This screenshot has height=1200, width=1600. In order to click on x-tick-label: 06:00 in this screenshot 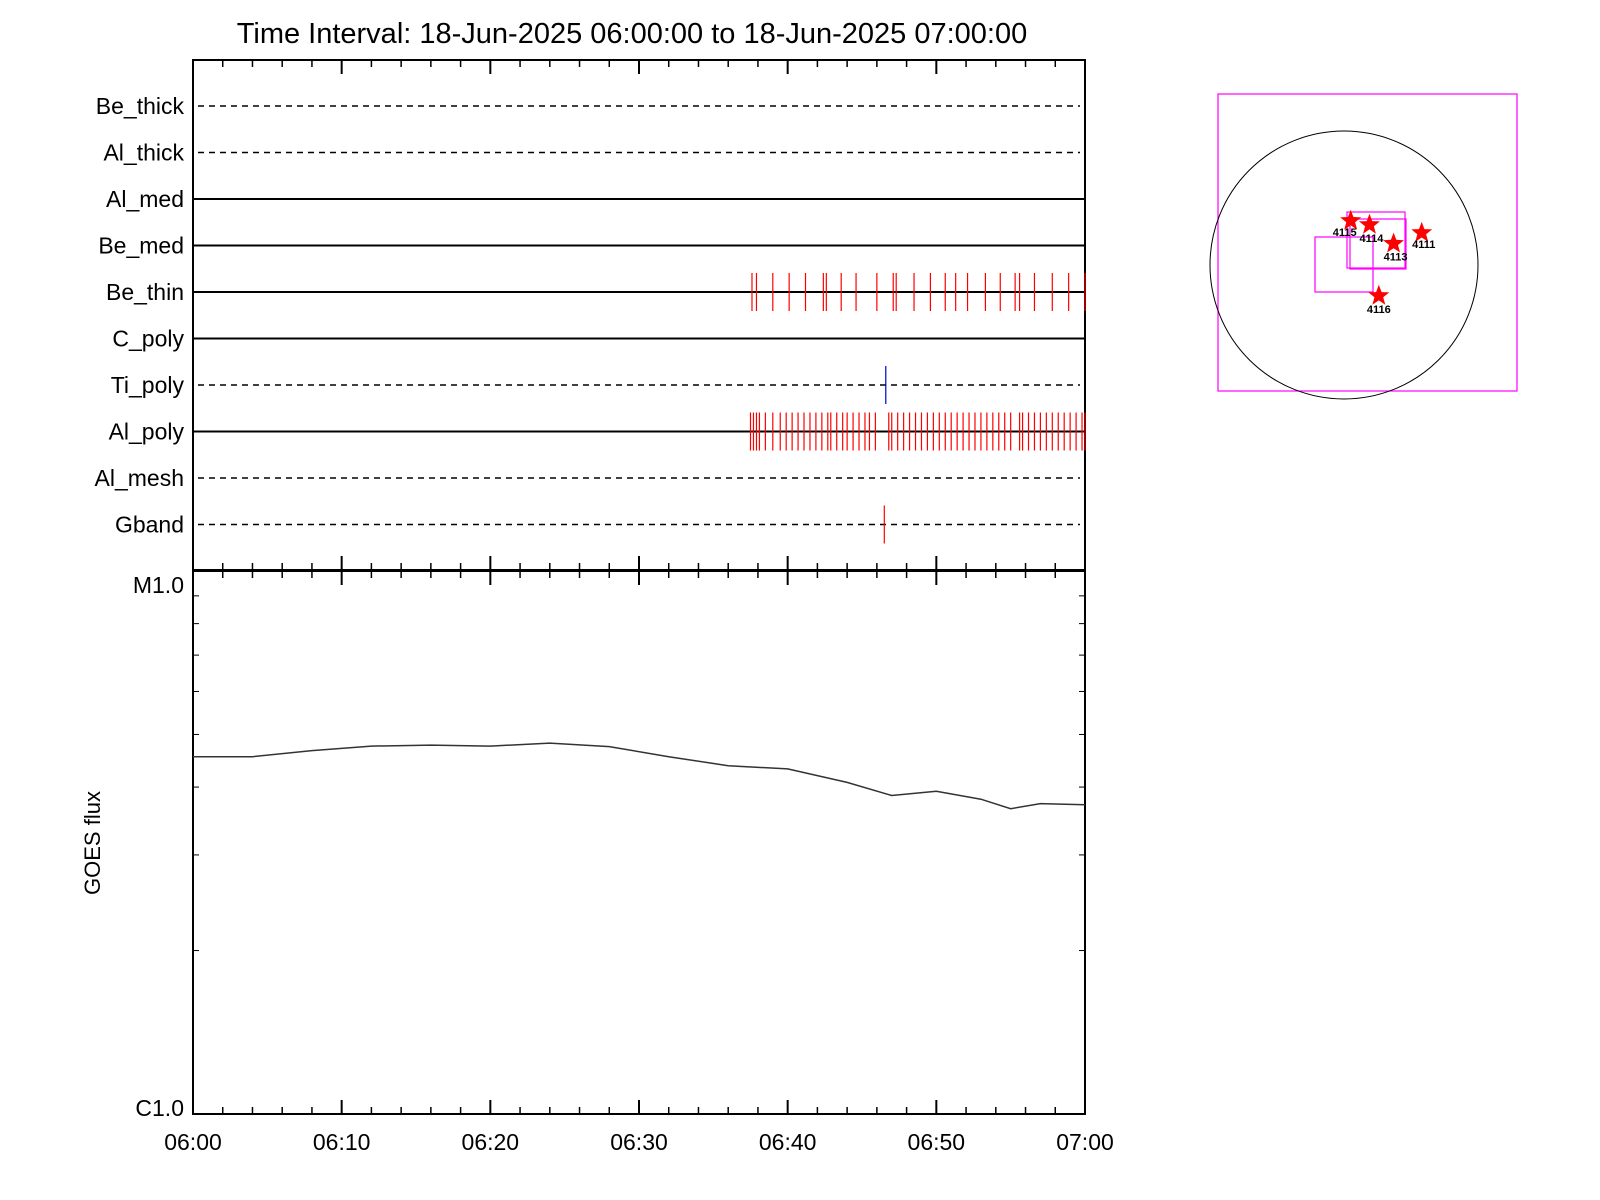, I will do `click(193, 1142)`.